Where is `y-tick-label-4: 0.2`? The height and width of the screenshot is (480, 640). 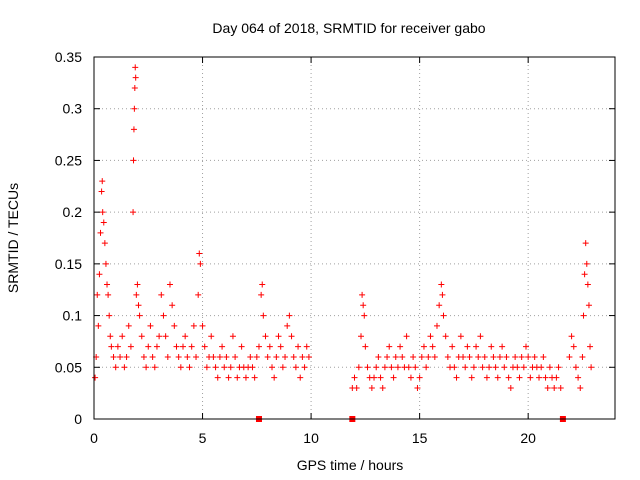
y-tick-label-4: 0.2 is located at coordinates (73, 212).